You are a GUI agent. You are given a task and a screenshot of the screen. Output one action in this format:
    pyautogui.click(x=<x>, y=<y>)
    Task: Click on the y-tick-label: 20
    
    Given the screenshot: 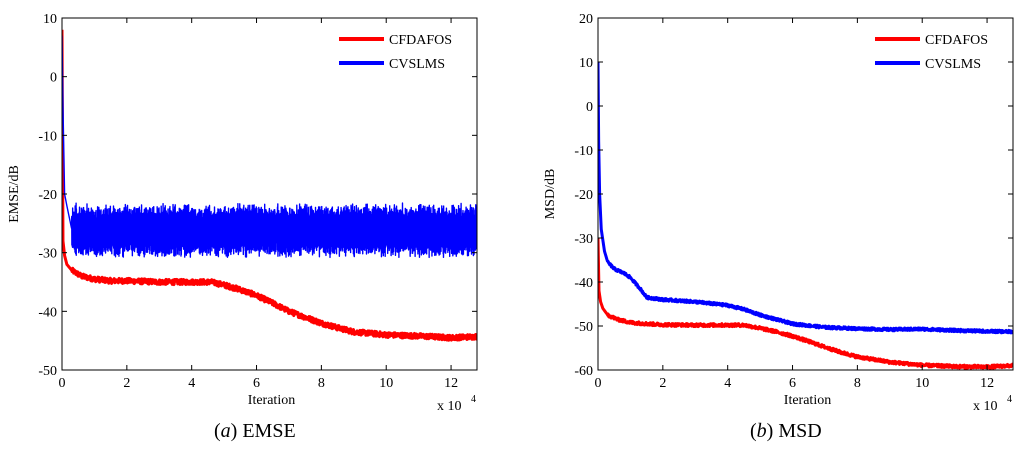 What is the action you would take?
    pyautogui.click(x=586, y=19)
    